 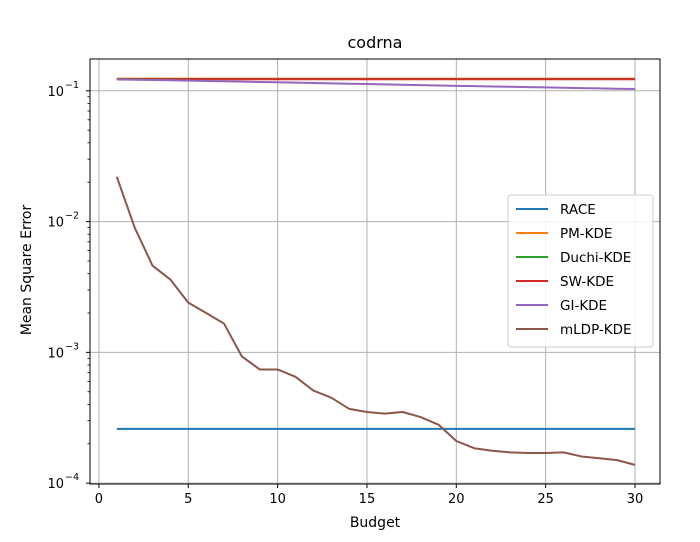 I want to click on legend-label: PM-KDE, so click(x=586, y=234).